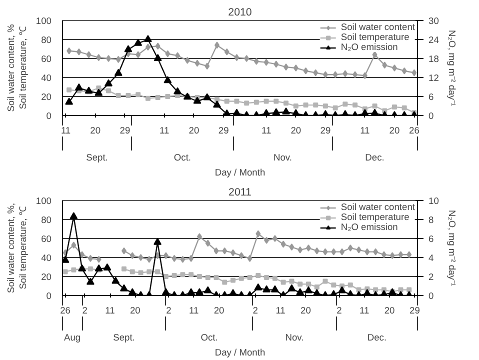  Describe the element at coordinates (240, 12) in the screenshot. I see `chart-title: 2010` at that location.